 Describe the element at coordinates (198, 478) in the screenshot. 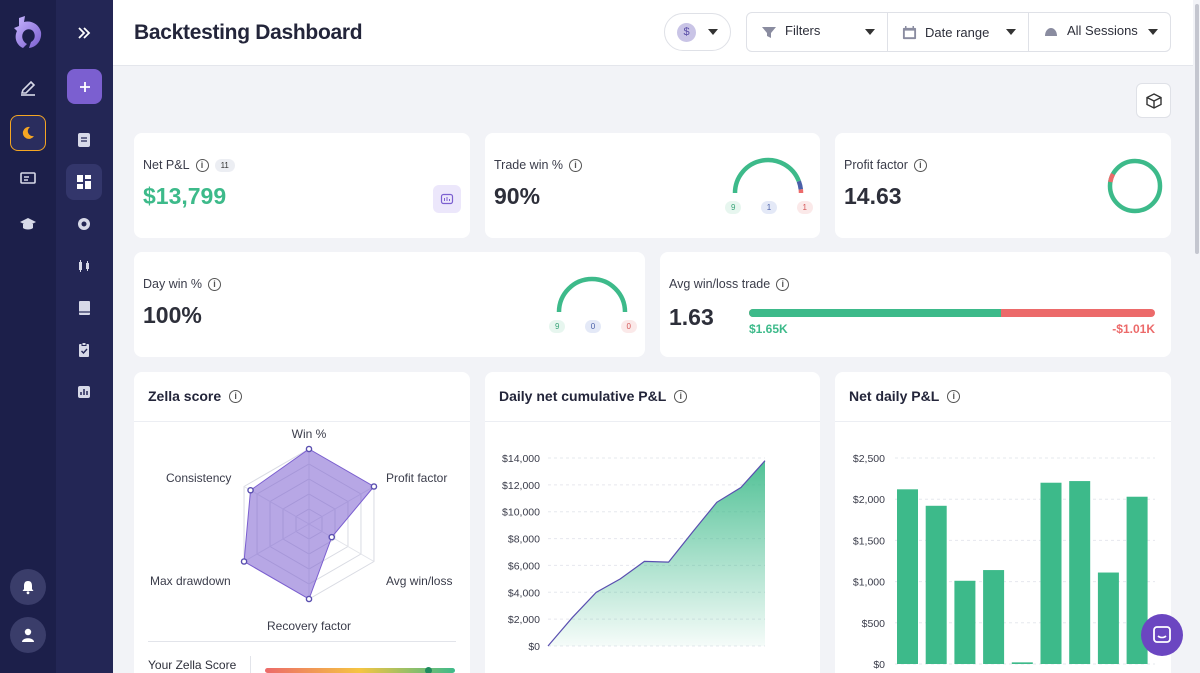

I see `radar-axis-label: Consistency` at that location.